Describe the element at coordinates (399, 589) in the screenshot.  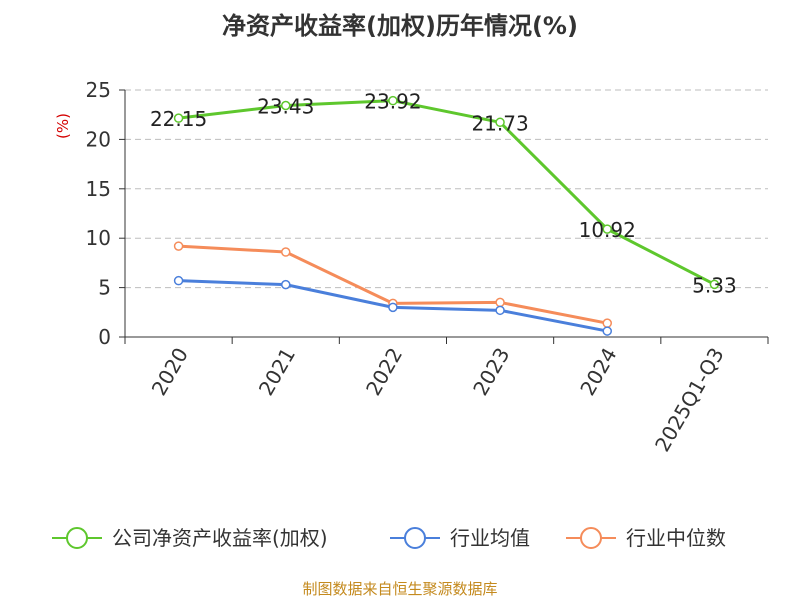
I see `source-note: 制图数据来自恒生聚源数据库` at that location.